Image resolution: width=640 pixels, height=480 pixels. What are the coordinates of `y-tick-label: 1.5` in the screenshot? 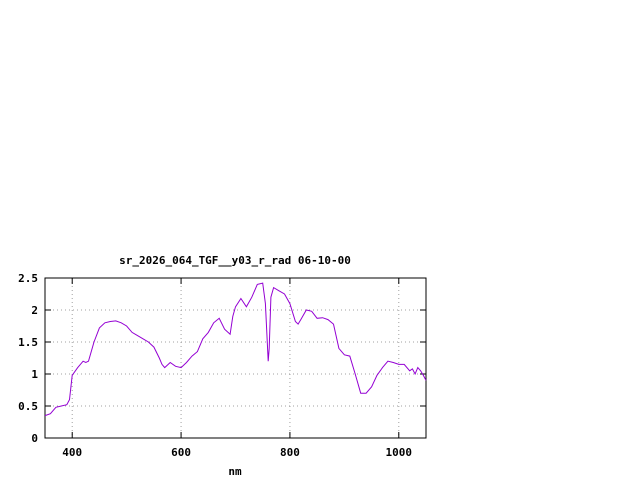 It's located at (28, 342).